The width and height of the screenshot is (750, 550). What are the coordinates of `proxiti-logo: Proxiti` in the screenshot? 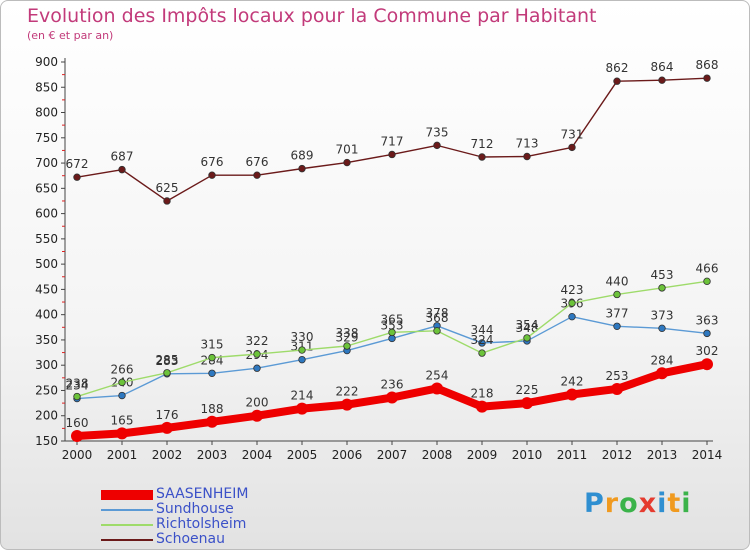 It's located at (638, 503).